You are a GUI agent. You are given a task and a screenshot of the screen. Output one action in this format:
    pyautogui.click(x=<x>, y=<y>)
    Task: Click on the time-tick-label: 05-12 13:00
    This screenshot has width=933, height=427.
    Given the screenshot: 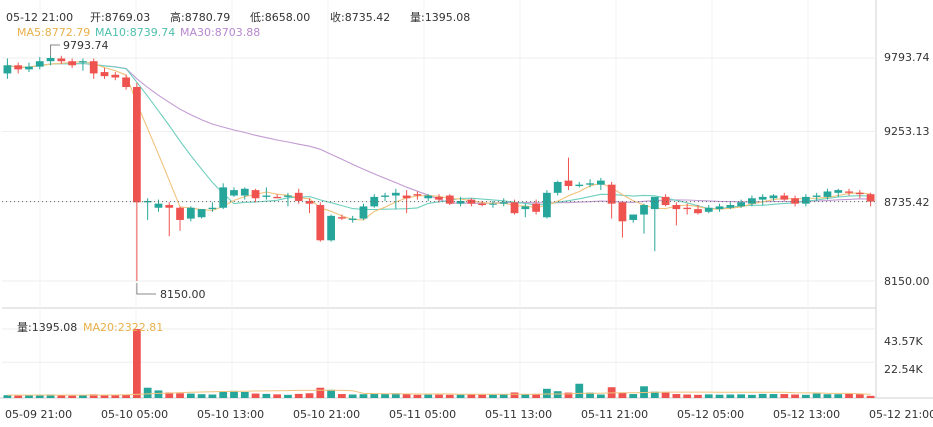 What is the action you would take?
    pyautogui.click(x=806, y=414)
    